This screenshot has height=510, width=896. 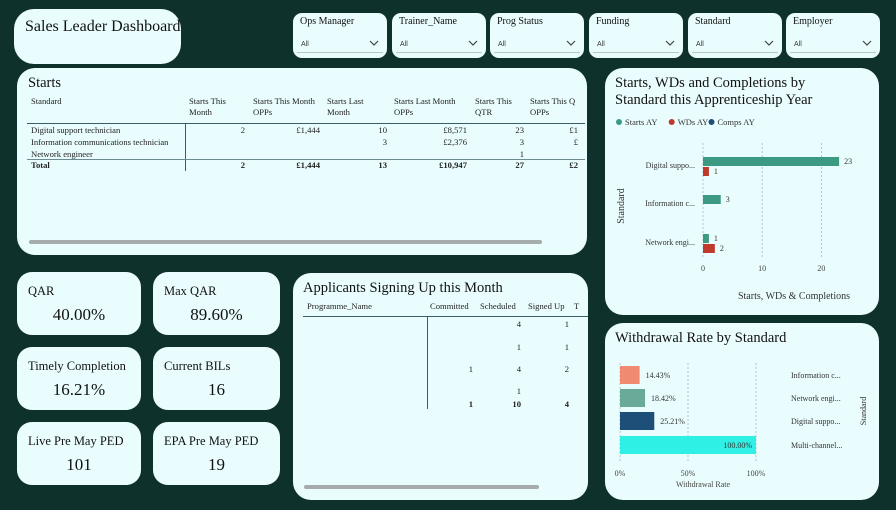 What do you see at coordinates (470, 404) in the screenshot?
I see `total-cell: 1` at bounding box center [470, 404].